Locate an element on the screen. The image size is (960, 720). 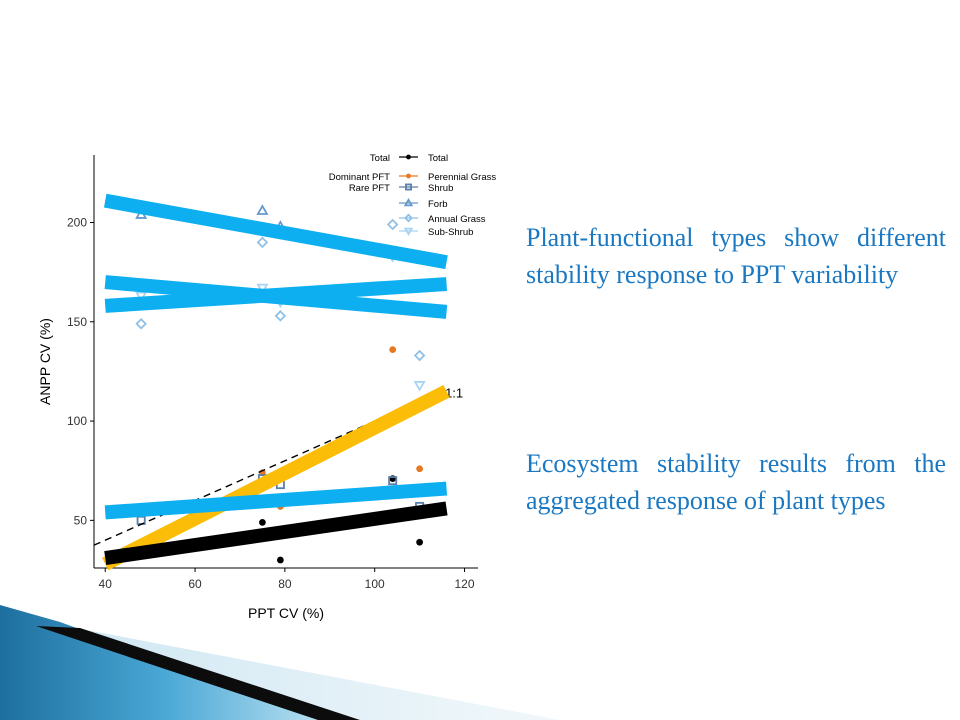
legend-group-label: Dominant PFT is located at coordinates (359, 177).